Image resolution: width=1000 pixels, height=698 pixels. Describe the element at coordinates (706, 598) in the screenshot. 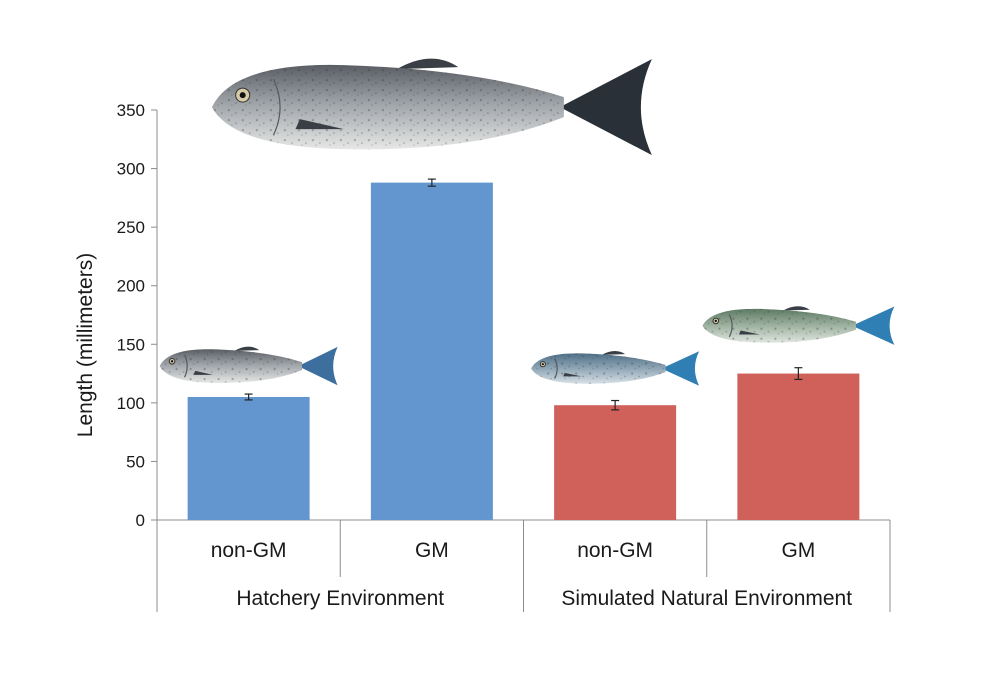

I see `x-group-label: Simulated Natural Environment` at that location.